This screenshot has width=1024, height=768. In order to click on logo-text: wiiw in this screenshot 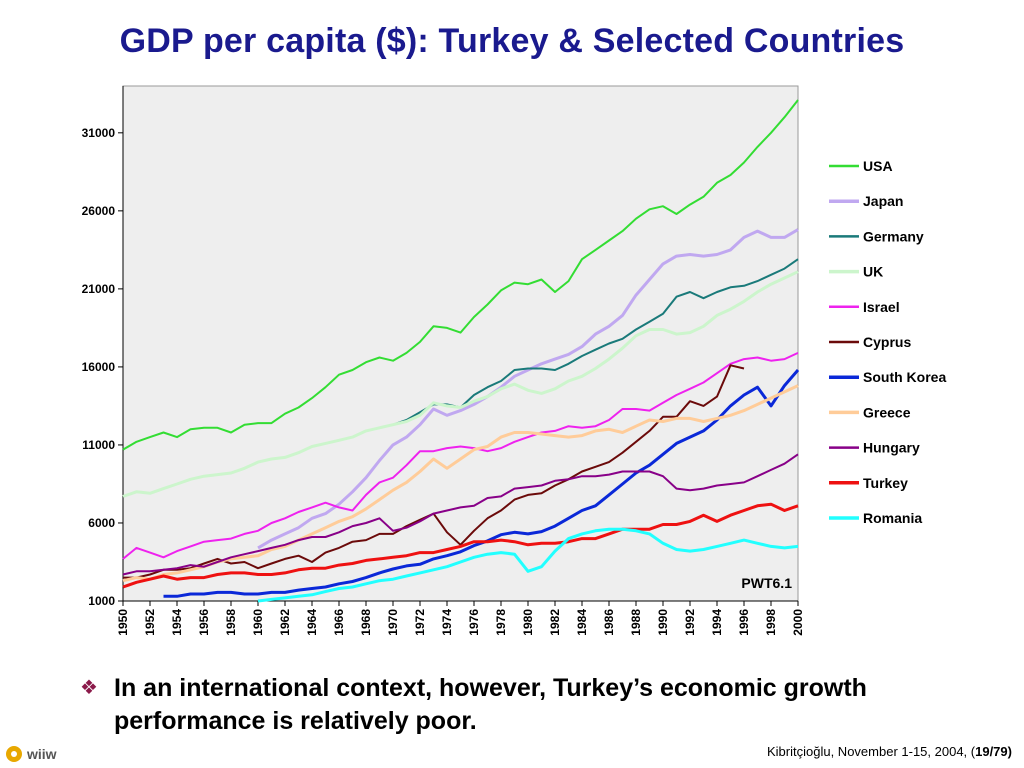, I will do `click(42, 754)`.